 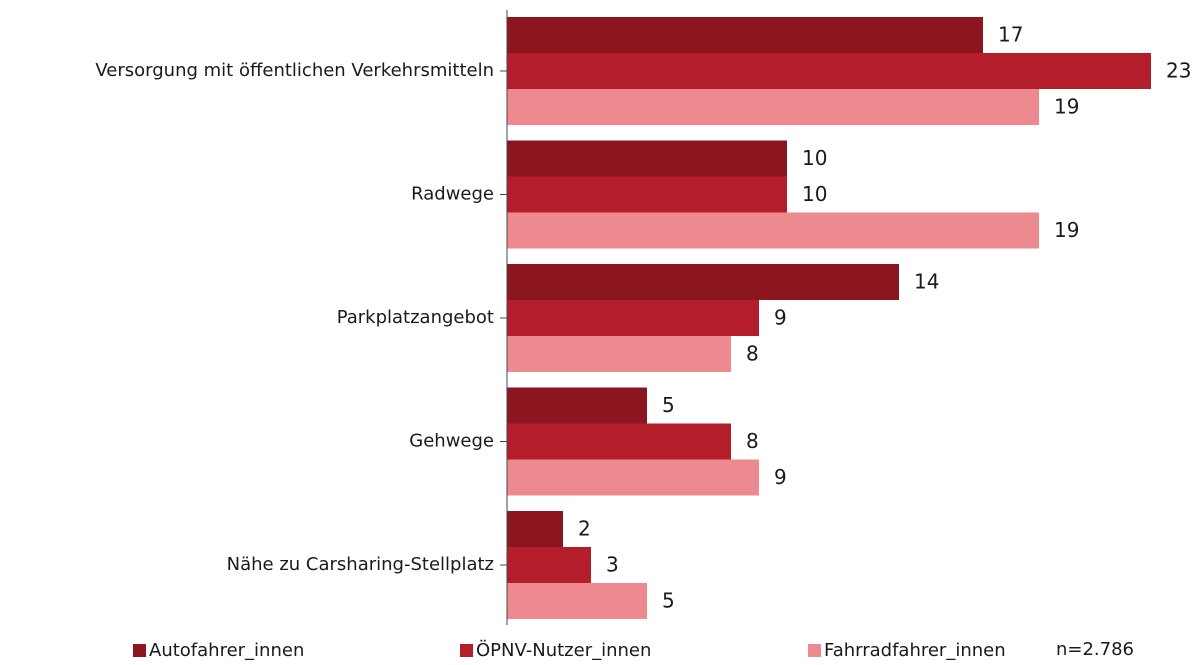 What do you see at coordinates (452, 194) in the screenshot?
I see `y-tick-label: Radwege` at bounding box center [452, 194].